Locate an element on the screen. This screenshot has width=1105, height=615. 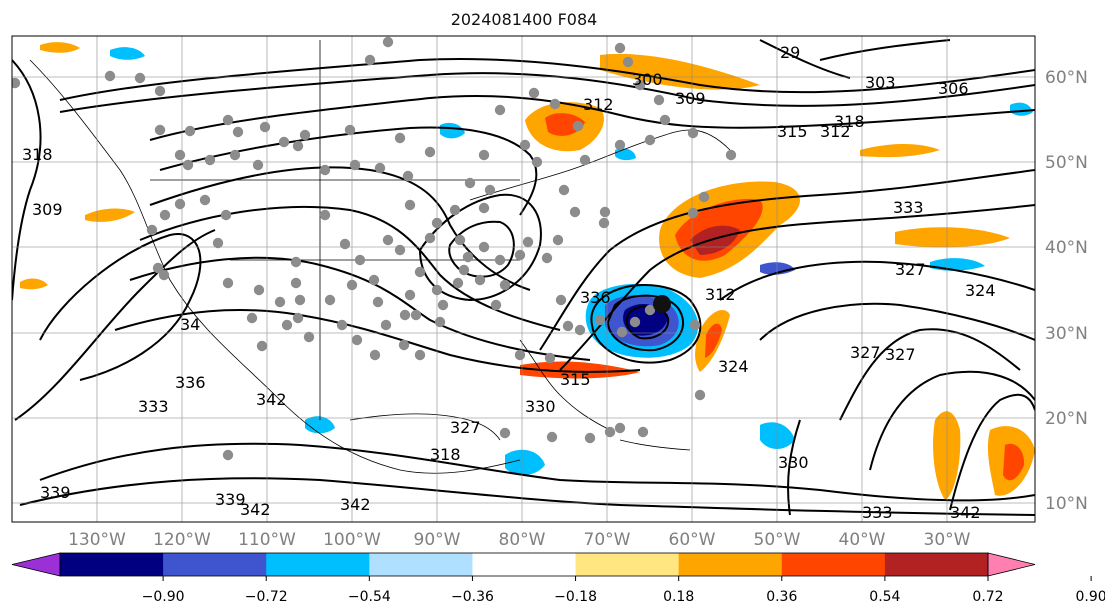
contour-label: 336 is located at coordinates (190, 382).